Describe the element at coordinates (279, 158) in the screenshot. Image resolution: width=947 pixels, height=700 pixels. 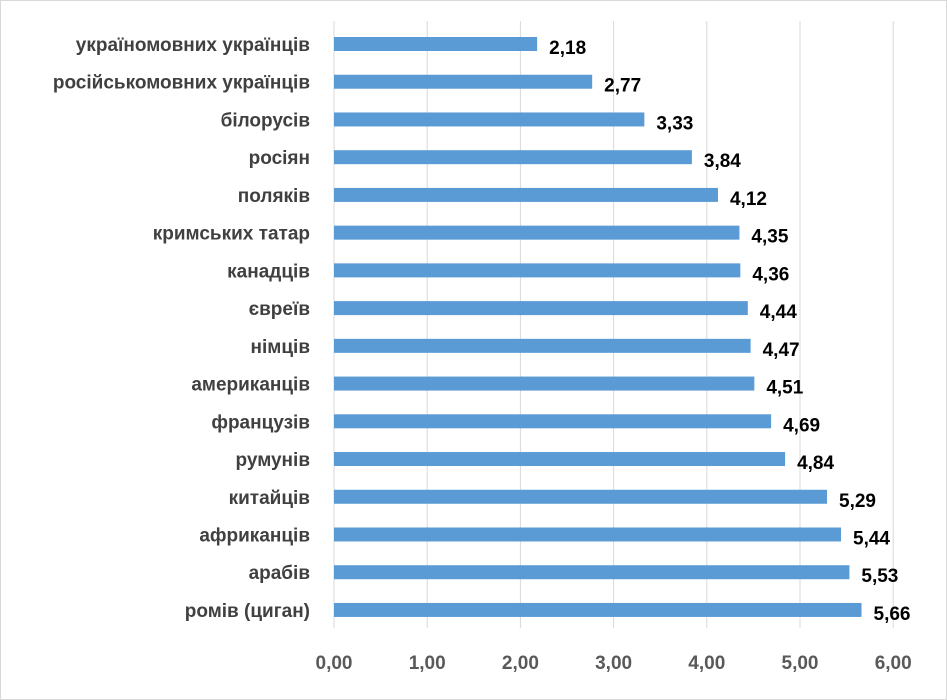
I see `category-label: росіян` at that location.